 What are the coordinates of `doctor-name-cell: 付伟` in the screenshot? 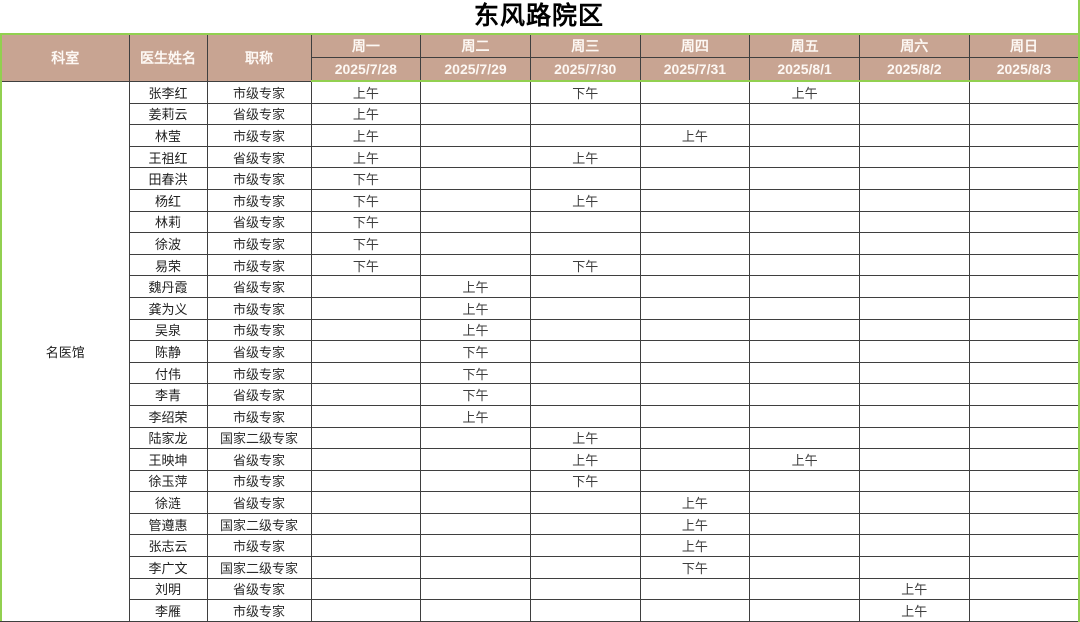 It's located at (168, 373).